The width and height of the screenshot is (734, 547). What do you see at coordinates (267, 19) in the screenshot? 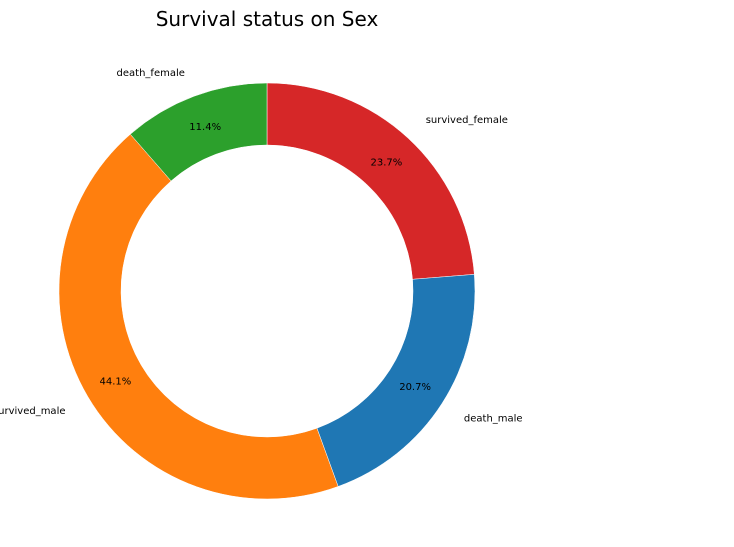
I see `chart-title: Survival status on Sex` at bounding box center [267, 19].